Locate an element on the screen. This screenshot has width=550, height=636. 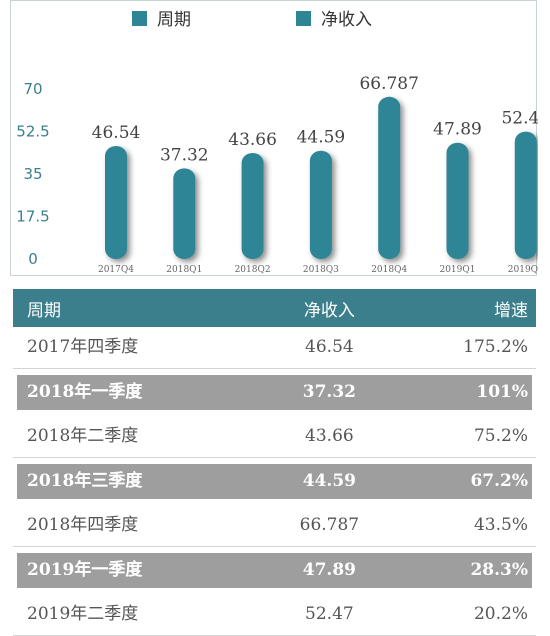
cell-growth: 75.2% is located at coordinates (500, 436).